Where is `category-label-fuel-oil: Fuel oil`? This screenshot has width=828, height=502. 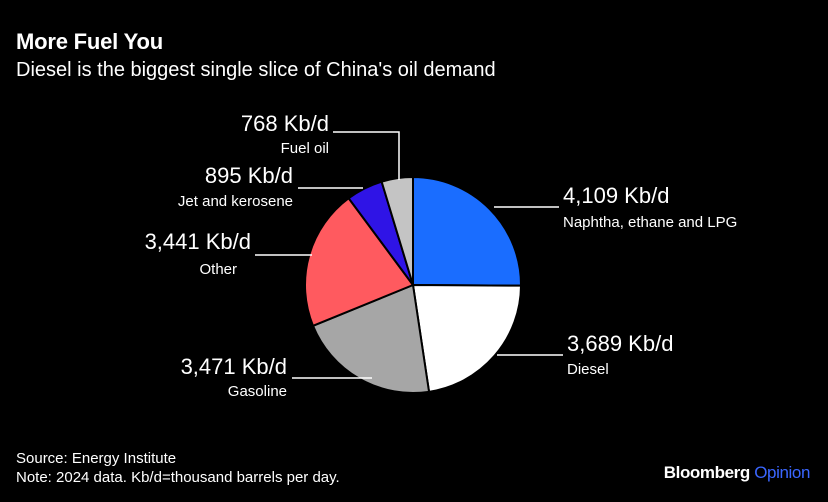 category-label-fuel-oil: Fuel oil is located at coordinates (305, 148).